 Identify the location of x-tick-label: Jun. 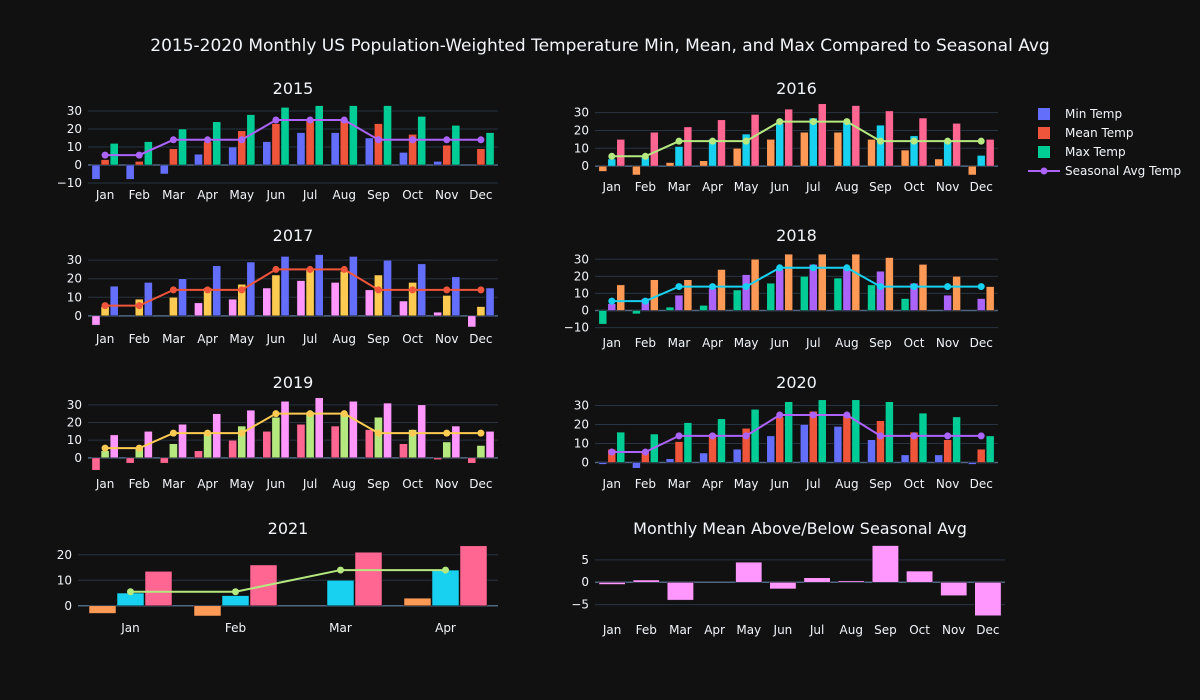
(276, 195).